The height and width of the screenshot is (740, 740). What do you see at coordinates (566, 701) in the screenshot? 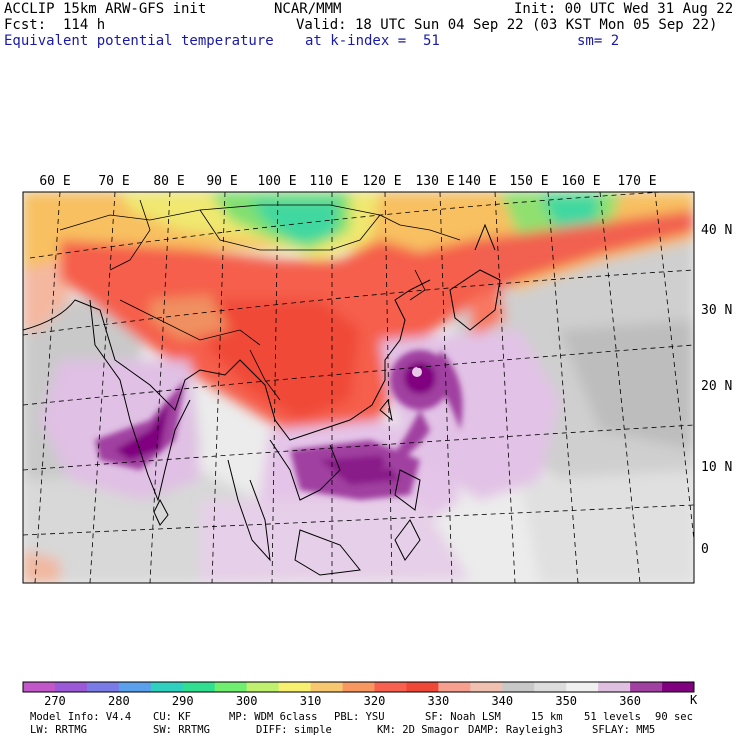
I see `colorbar-tick-label: 350` at bounding box center [566, 701].